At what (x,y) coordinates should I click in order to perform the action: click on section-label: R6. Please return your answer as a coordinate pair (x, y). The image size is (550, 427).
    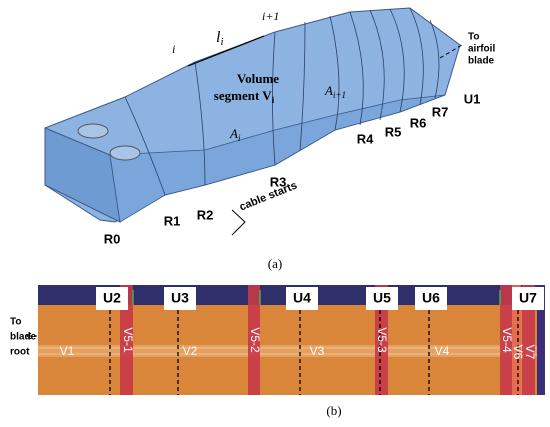
    Looking at the image, I should click on (418, 122).